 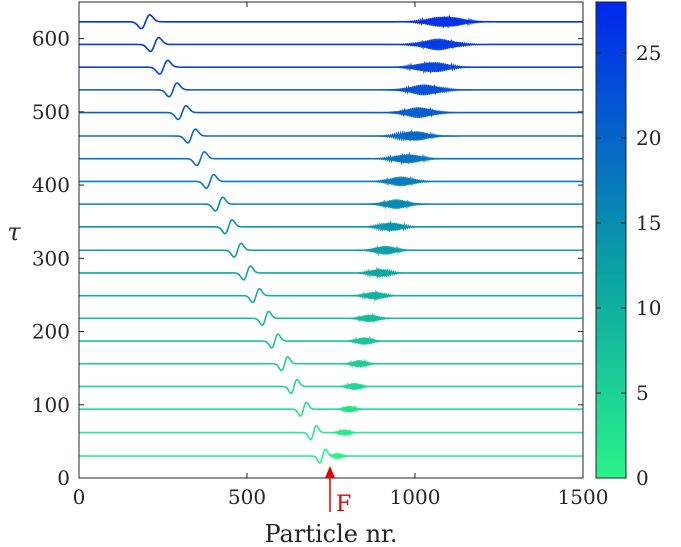 What do you see at coordinates (583, 497) in the screenshot?
I see `x-tick-label: 1500` at bounding box center [583, 497].